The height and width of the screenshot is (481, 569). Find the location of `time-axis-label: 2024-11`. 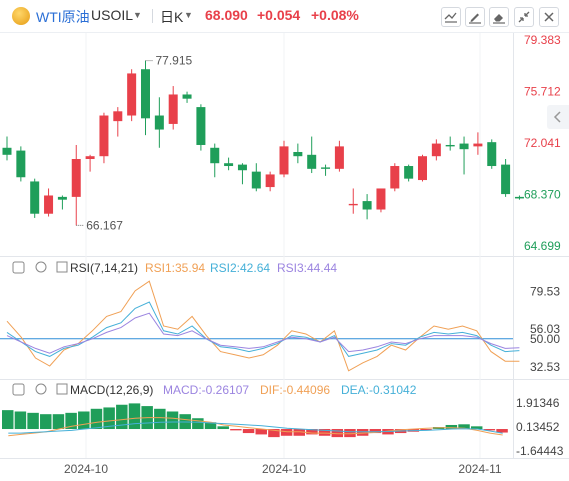

time-axis-label: 2024-11 is located at coordinates (479, 469).